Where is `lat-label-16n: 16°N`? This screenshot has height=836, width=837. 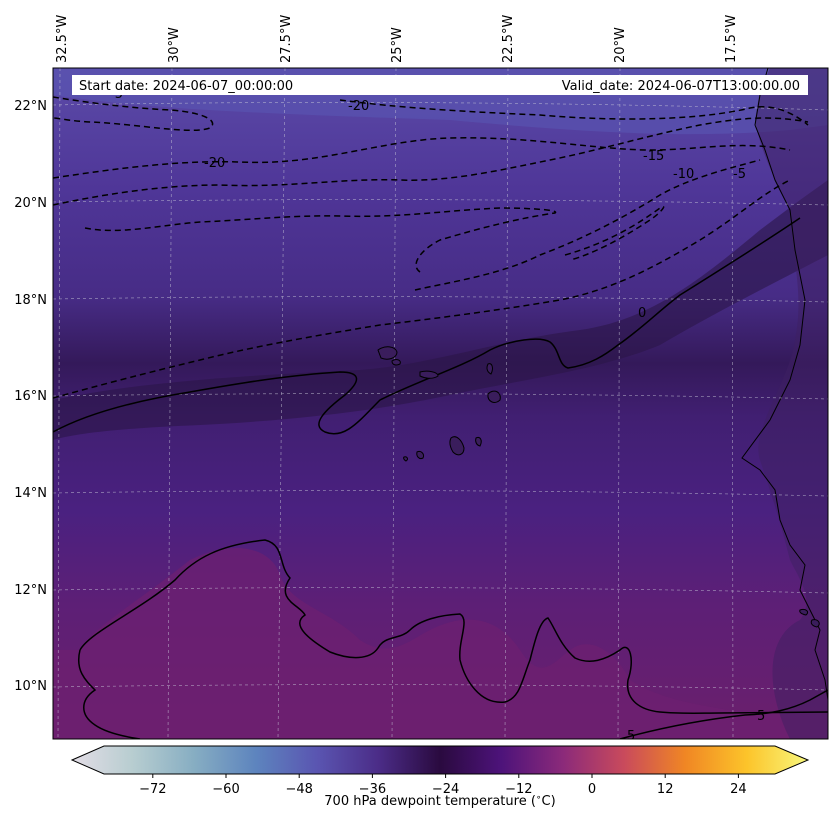
lat-label-16n: 16°N is located at coordinates (30, 396).